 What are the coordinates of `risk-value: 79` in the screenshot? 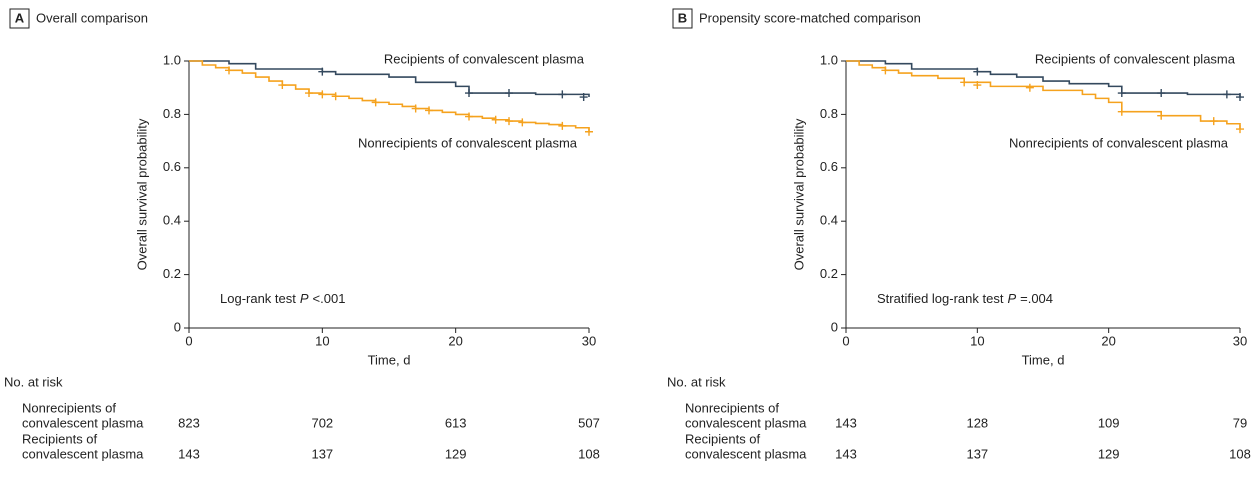 It's located at (1240, 422).